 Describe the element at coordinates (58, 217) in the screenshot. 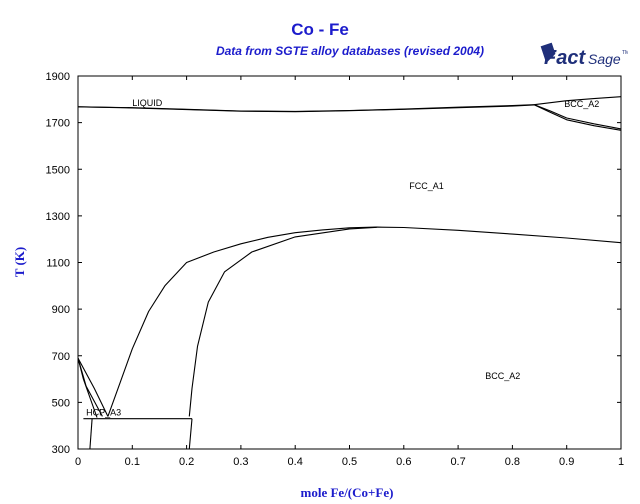

I see `y-tick-label: 1300` at that location.